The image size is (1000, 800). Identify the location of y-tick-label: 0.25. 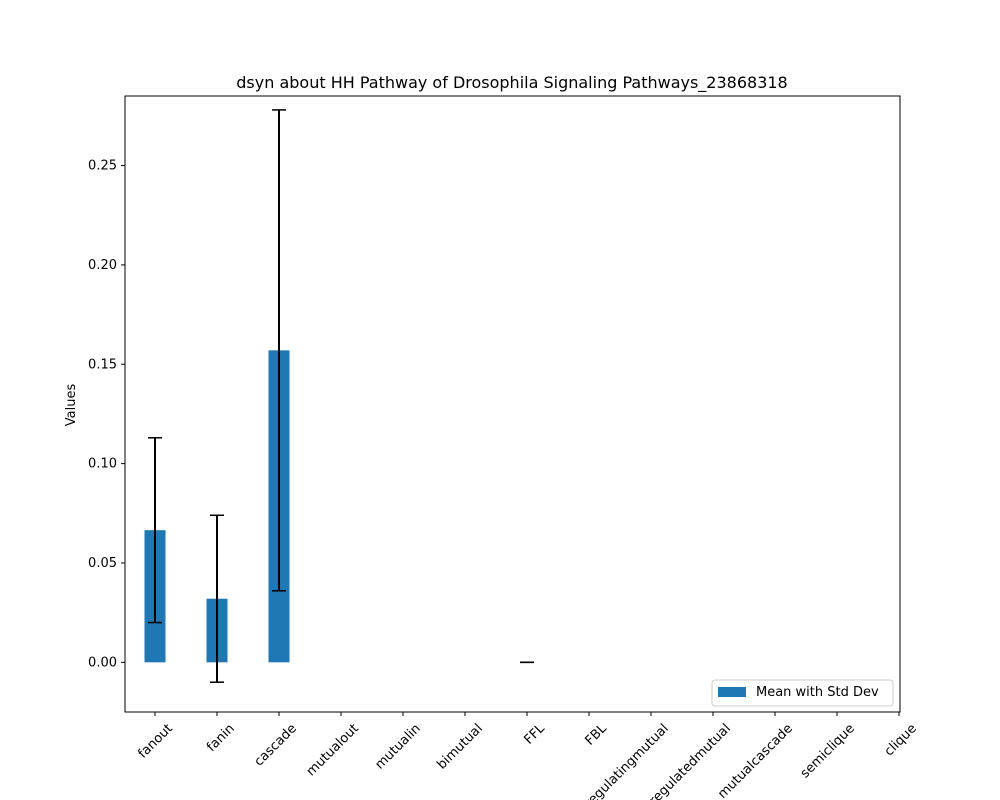
(102, 166).